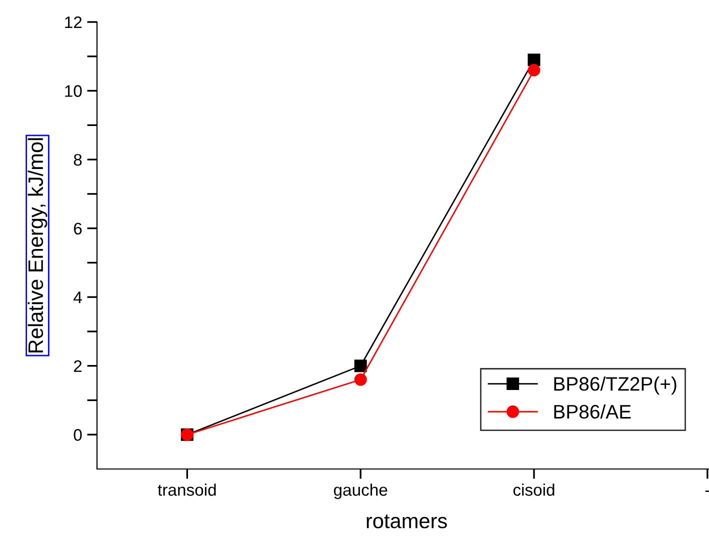 The image size is (709, 536). What do you see at coordinates (361, 492) in the screenshot?
I see `x-tick-label: gauche` at bounding box center [361, 492].